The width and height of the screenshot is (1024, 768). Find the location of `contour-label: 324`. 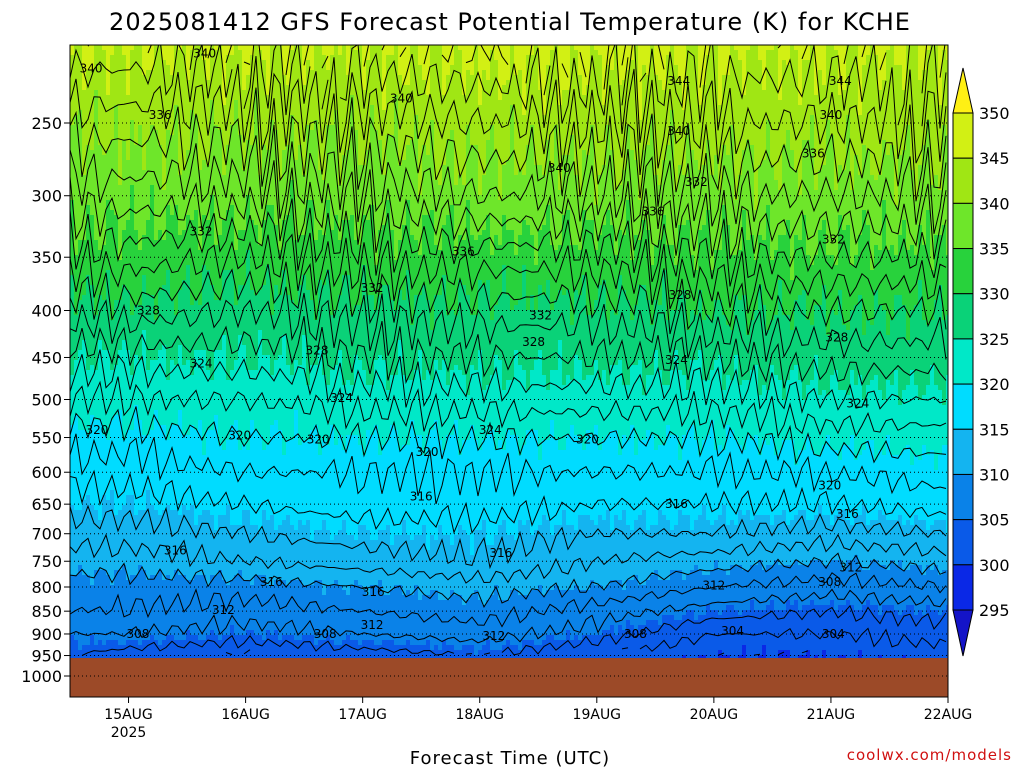

contour-label: 324 is located at coordinates (857, 403).